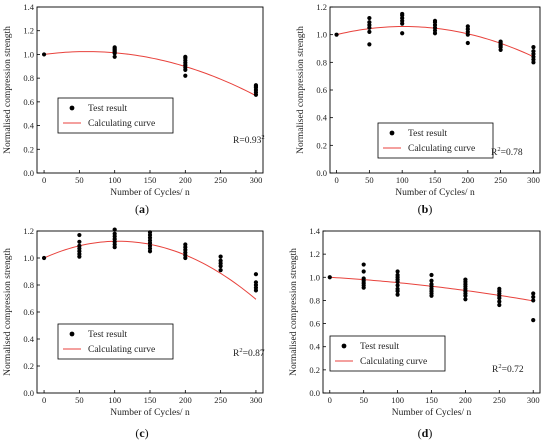 Image resolution: width=550 pixels, height=444 pixels. Describe the element at coordinates (141, 433) in the screenshot. I see `panel-label: (c)` at that location.